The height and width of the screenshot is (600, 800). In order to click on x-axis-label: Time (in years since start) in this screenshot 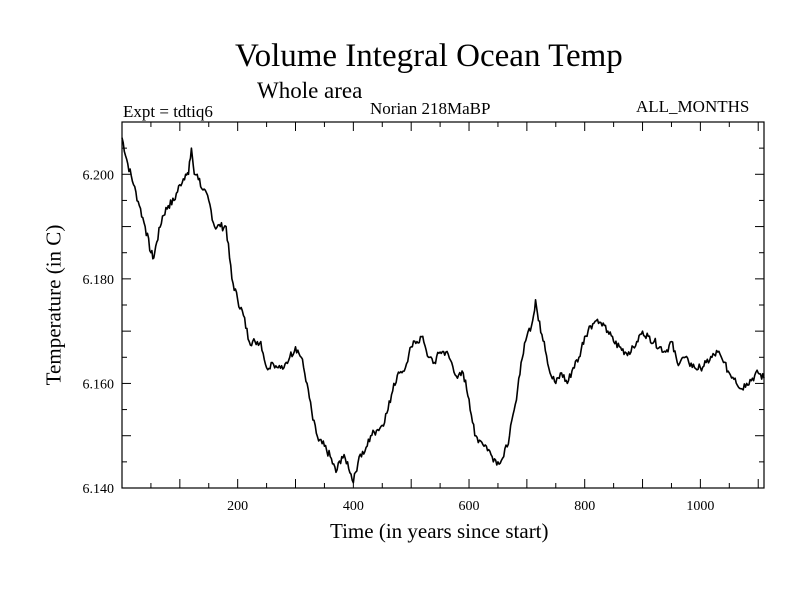, I will do `click(439, 531)`.